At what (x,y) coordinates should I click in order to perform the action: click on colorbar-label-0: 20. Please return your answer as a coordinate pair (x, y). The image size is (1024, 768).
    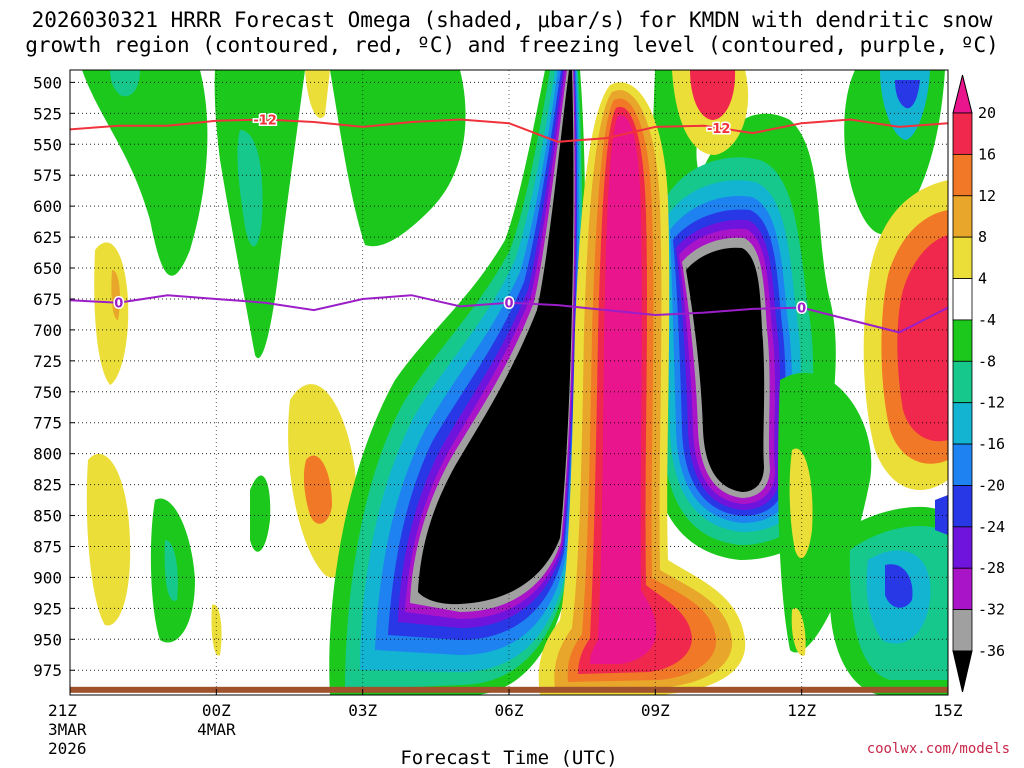
    Looking at the image, I should click on (987, 113).